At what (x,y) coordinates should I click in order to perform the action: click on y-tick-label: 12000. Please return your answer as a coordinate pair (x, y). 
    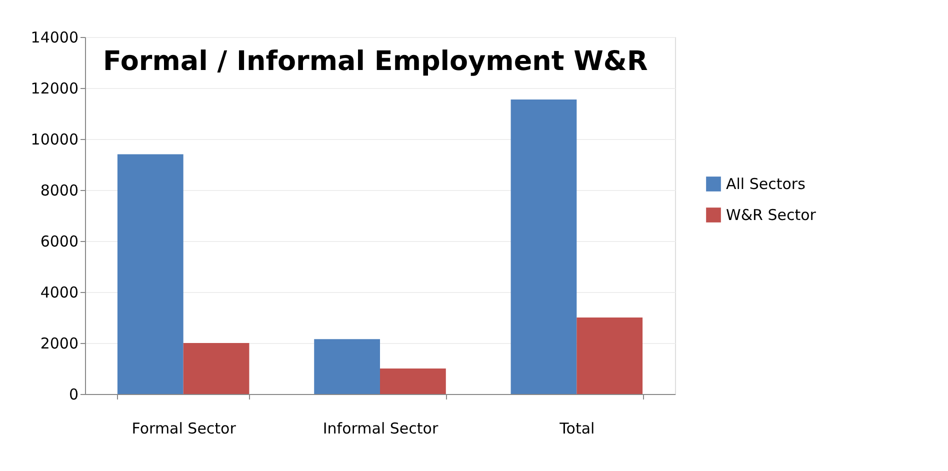
    Looking at the image, I should click on (54, 89).